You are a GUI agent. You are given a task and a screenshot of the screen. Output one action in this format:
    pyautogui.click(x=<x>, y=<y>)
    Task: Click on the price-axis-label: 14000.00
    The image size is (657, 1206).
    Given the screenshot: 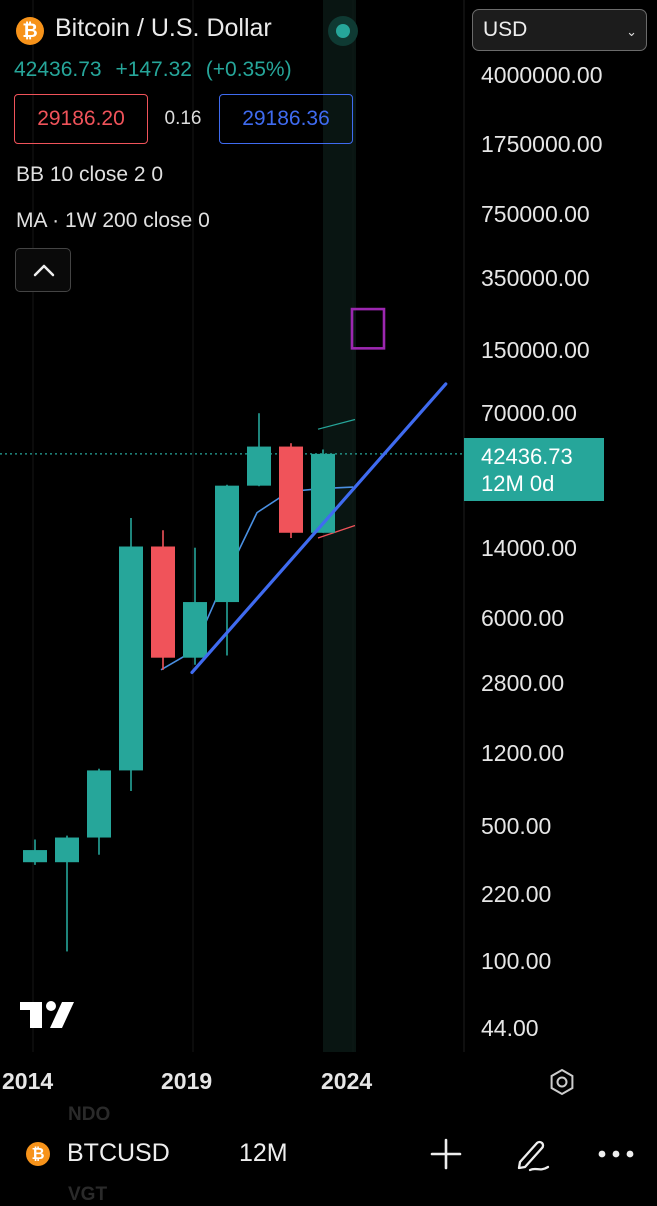 What is the action you would take?
    pyautogui.click(x=529, y=548)
    